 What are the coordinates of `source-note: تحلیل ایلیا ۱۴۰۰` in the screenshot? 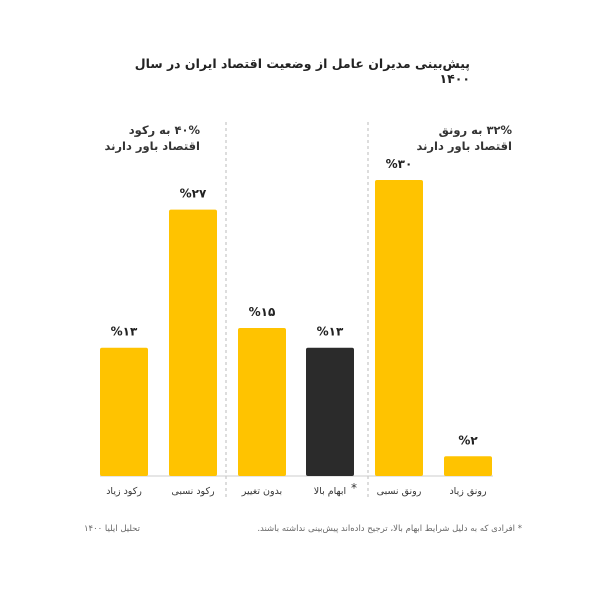 It's located at (111, 529).